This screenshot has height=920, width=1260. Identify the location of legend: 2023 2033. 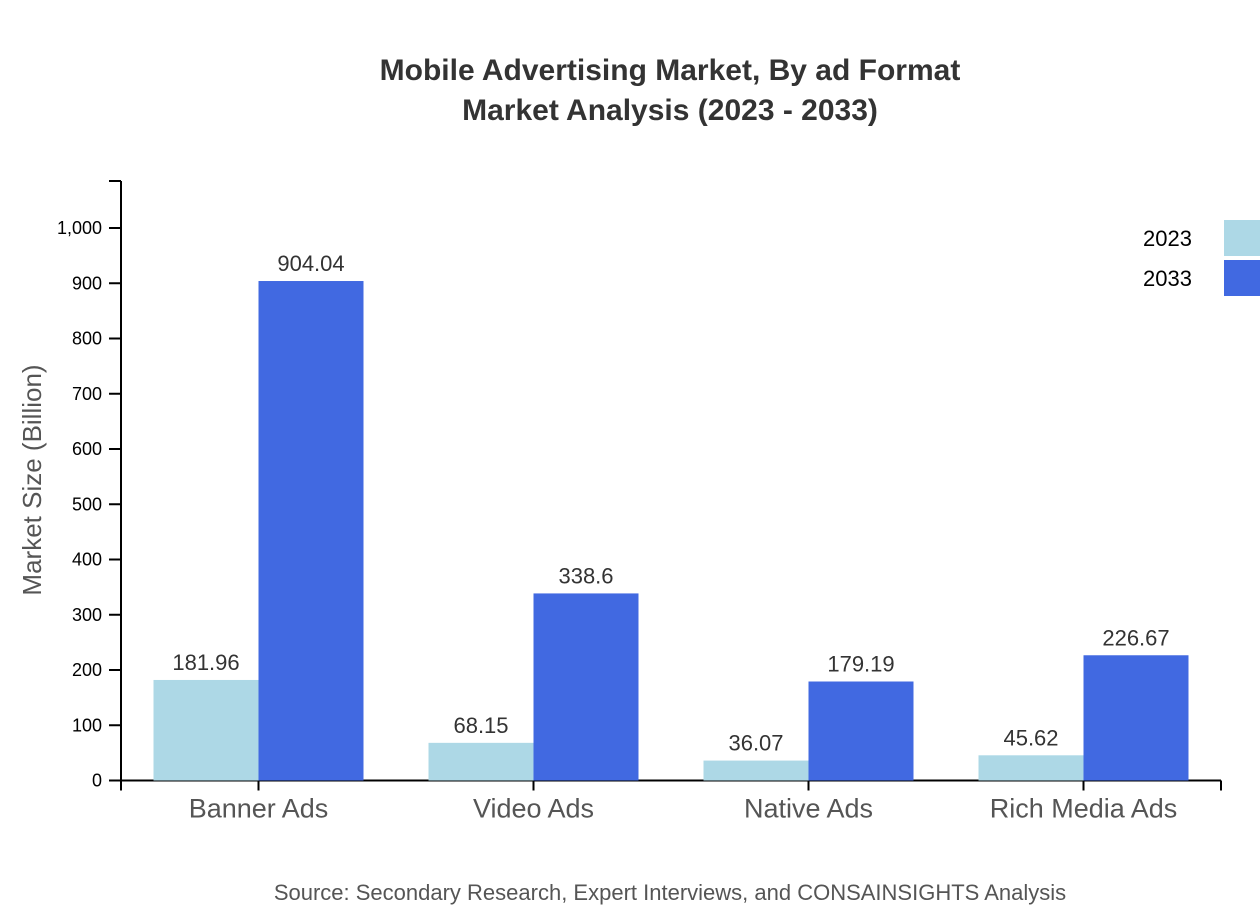
(1201, 258).